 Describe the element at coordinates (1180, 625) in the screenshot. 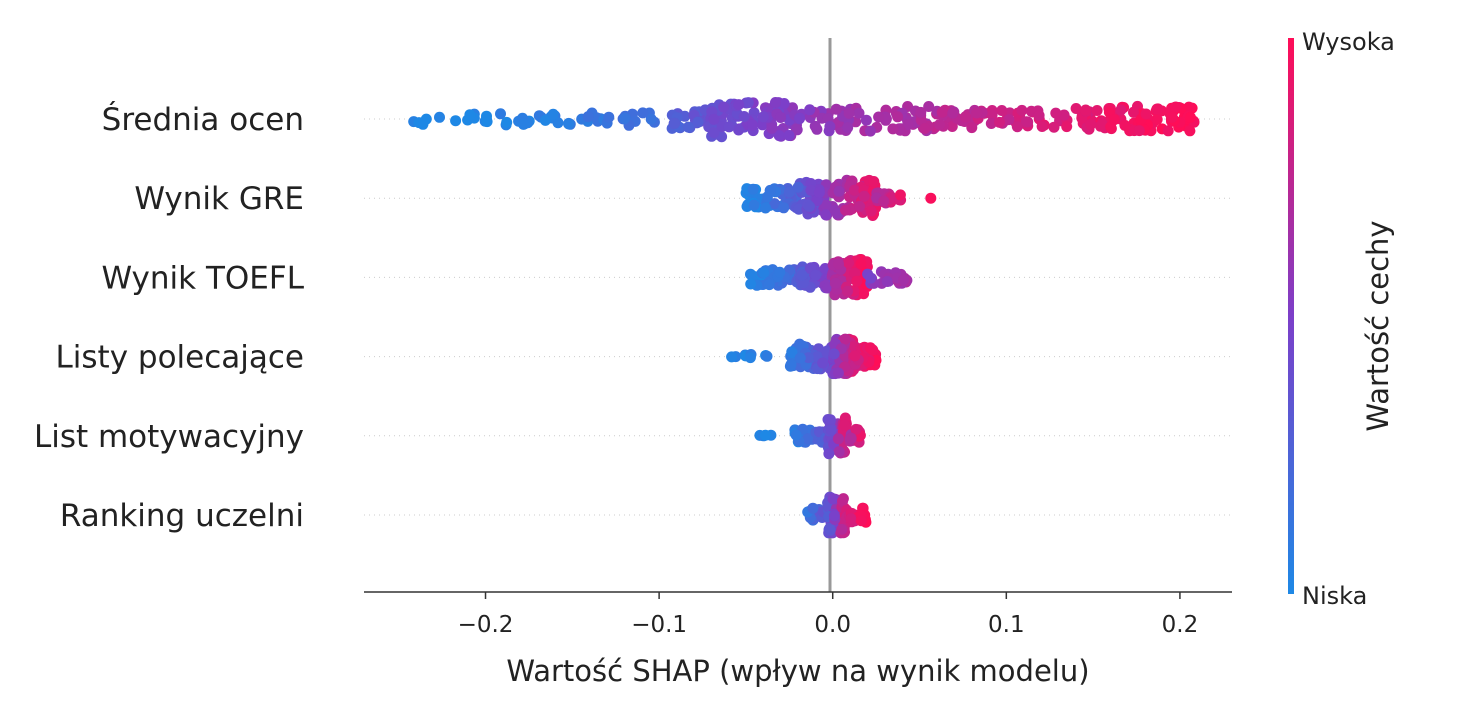

I see `x-tick-label: 0.2` at that location.